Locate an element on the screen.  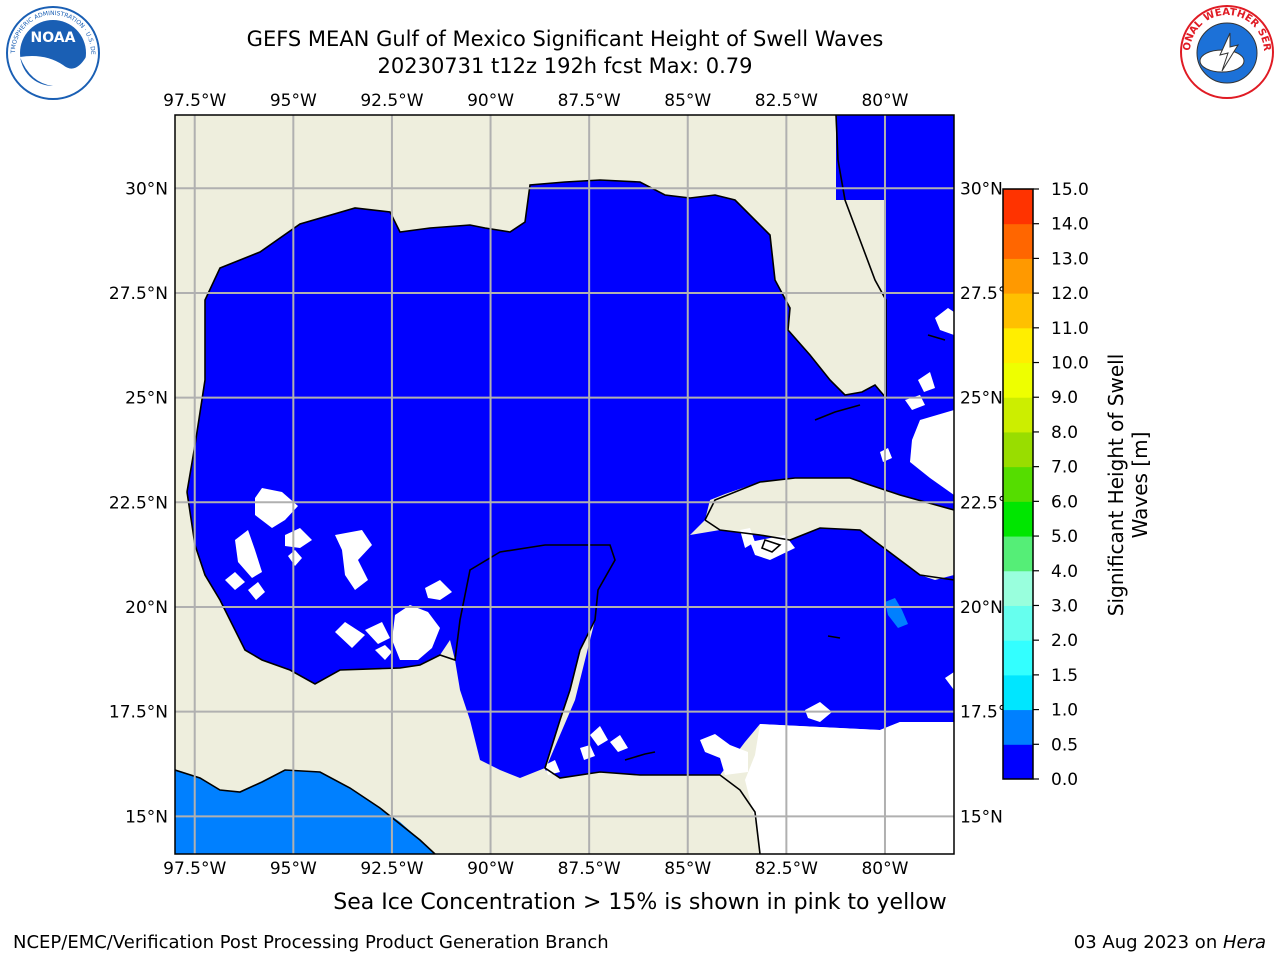
lat-label-right: 25°N is located at coordinates (981, 399).